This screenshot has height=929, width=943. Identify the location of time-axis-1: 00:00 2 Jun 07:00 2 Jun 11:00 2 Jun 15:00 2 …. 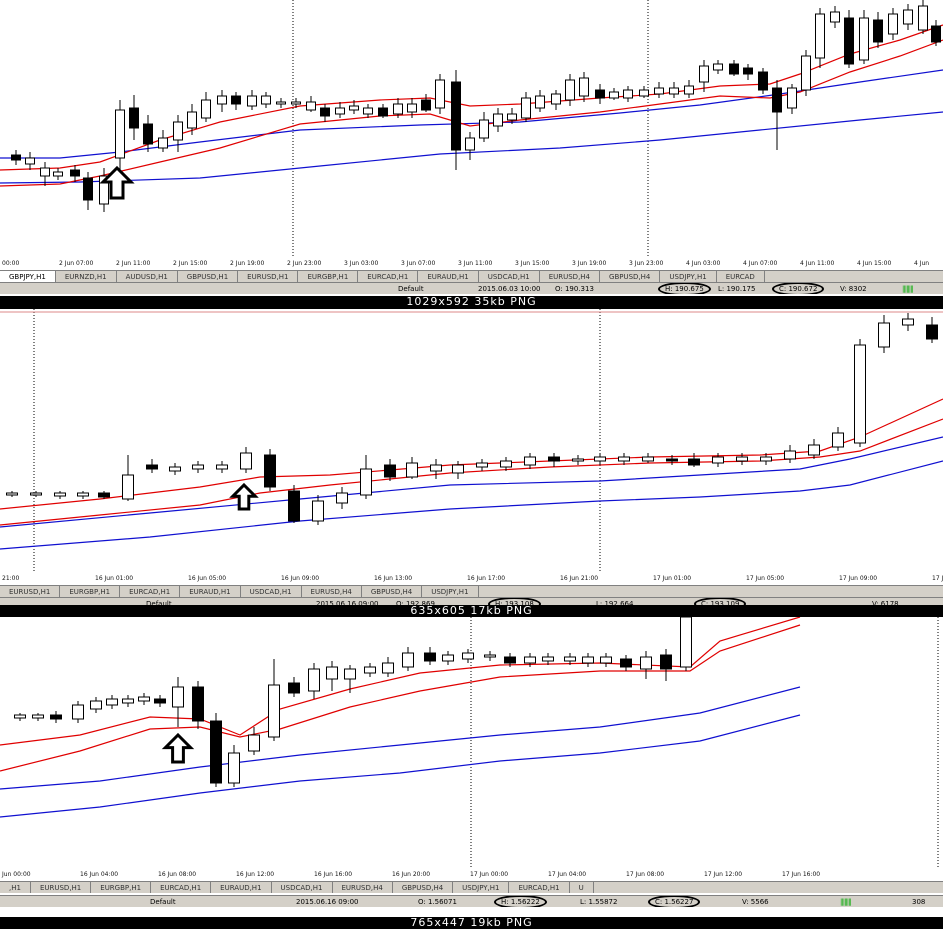
(471, 265).